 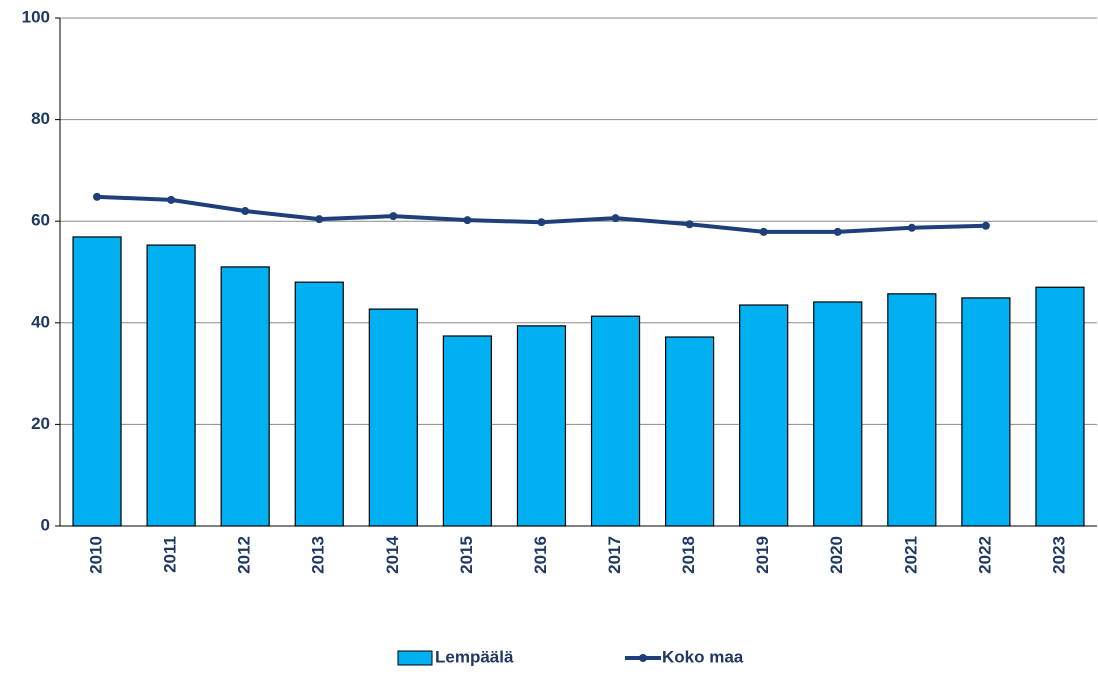 I want to click on y-tick-label: 100, so click(x=36, y=16).